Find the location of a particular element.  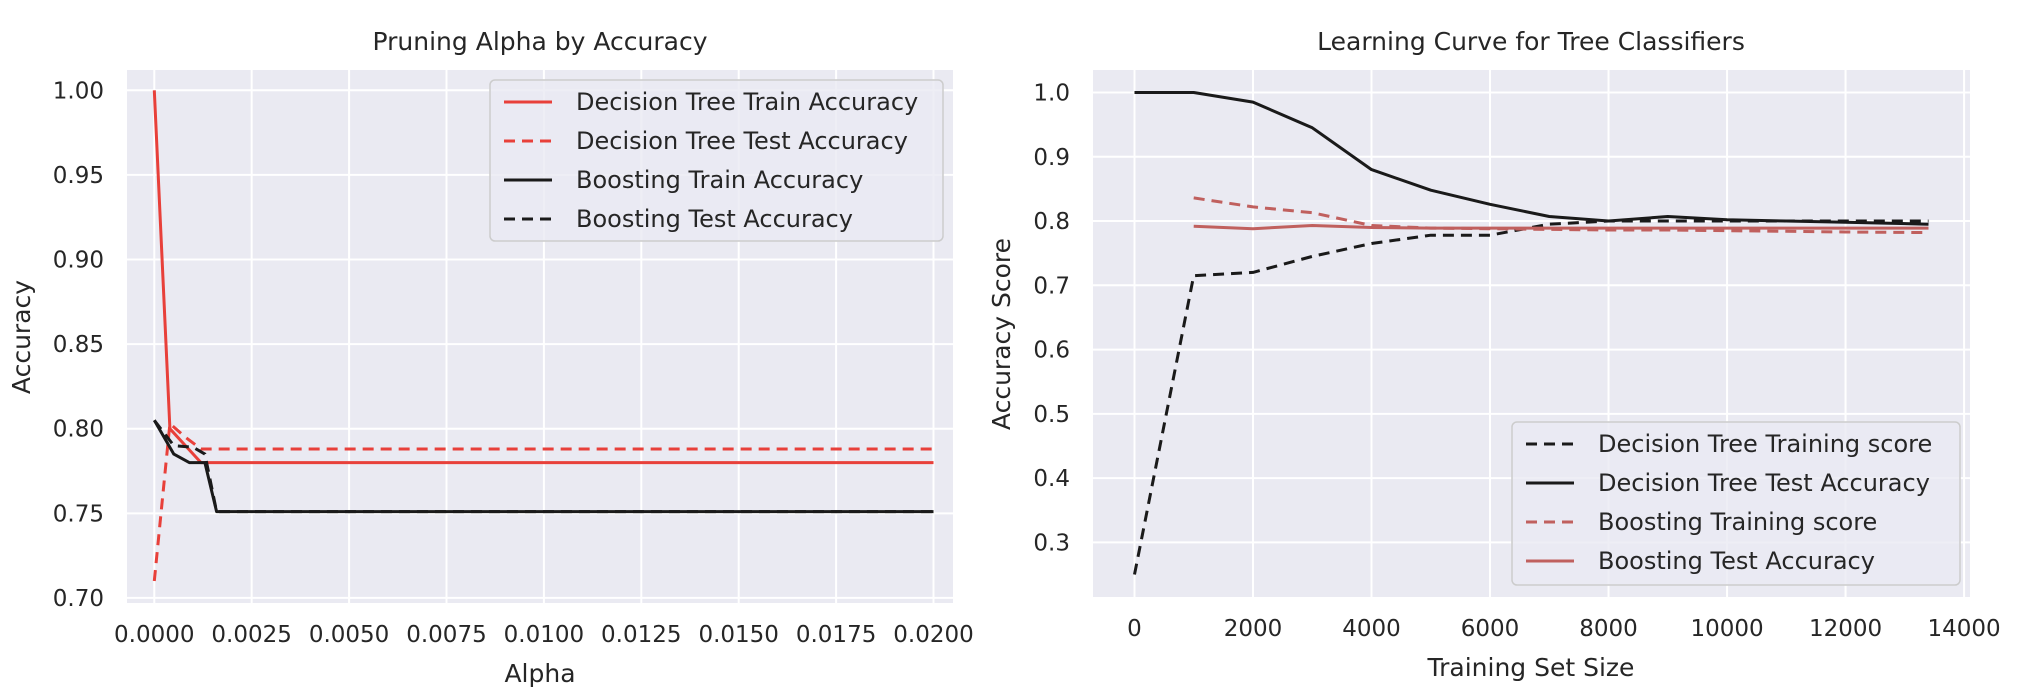

y-tick-label: 0.8 is located at coordinates (1051, 222).